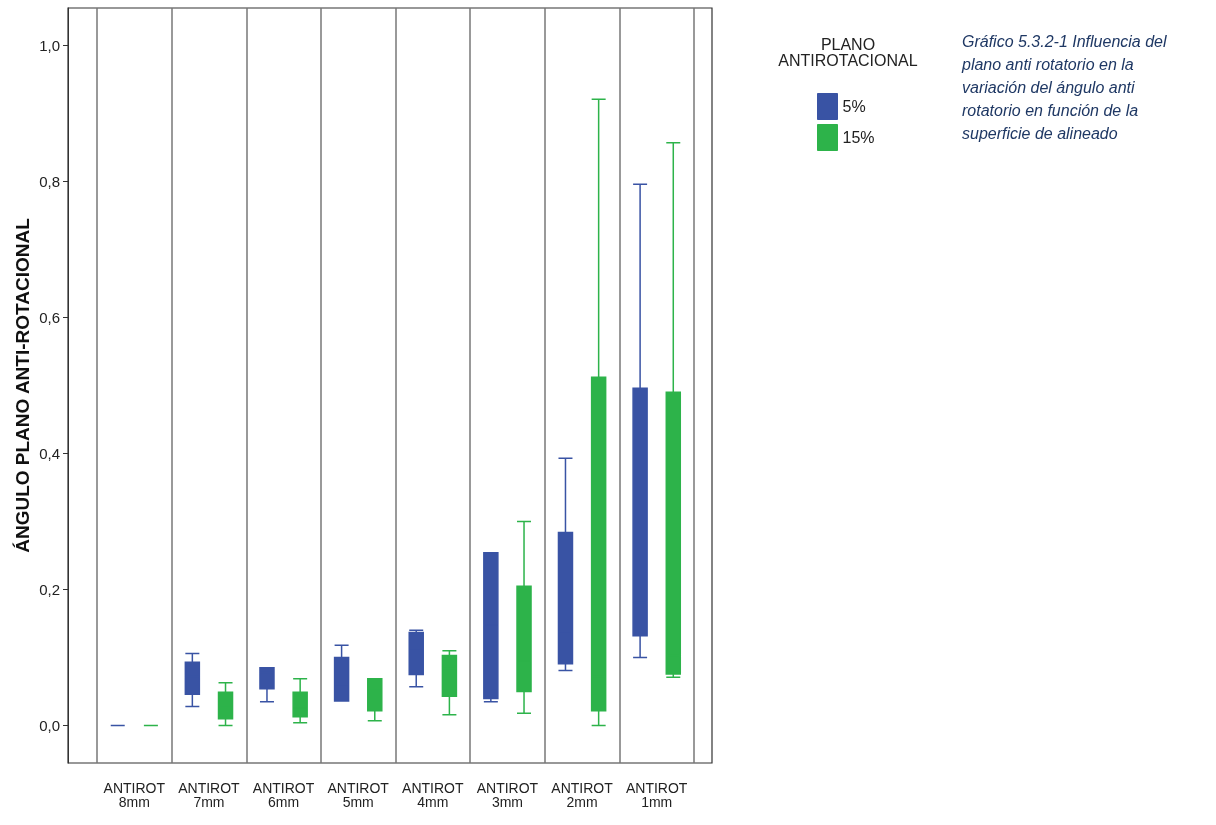 The image size is (1216, 825). I want to click on legend-label: 15%, so click(858, 137).